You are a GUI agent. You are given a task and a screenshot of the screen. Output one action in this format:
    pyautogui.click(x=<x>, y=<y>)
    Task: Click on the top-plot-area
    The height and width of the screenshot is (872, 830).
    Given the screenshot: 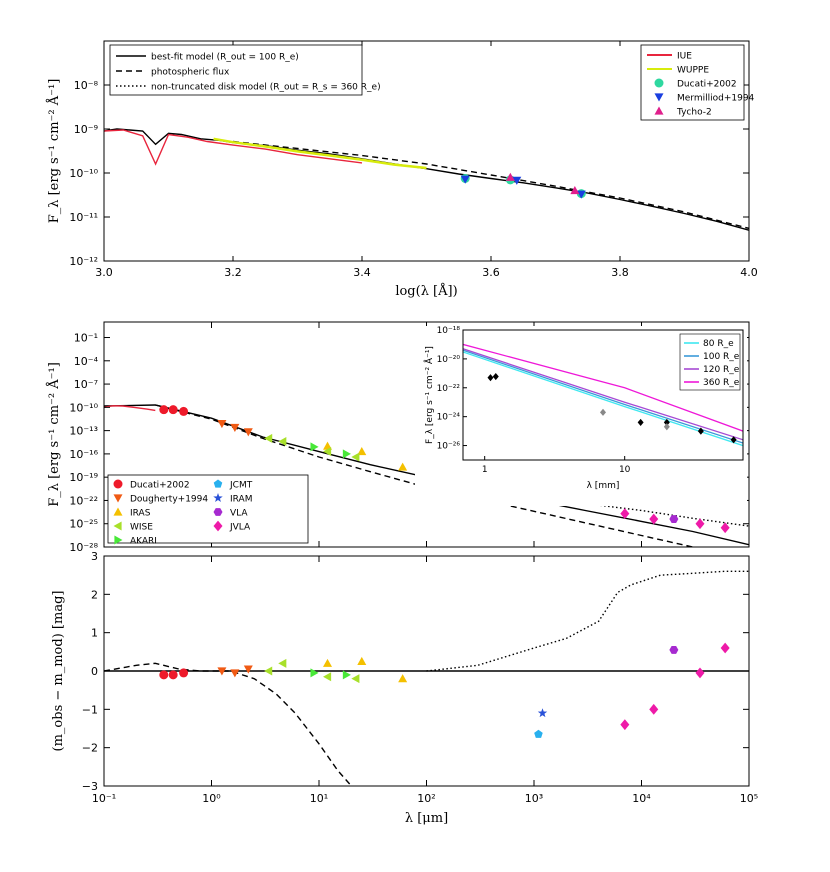 What is the action you would take?
    pyautogui.click(x=426, y=179)
    